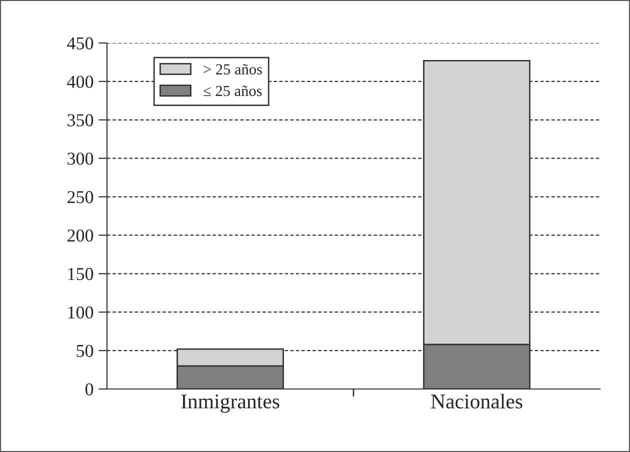 Image resolution: width=630 pixels, height=452 pixels. Describe the element at coordinates (81, 120) in the screenshot. I see `y-tick-label: 350` at that location.